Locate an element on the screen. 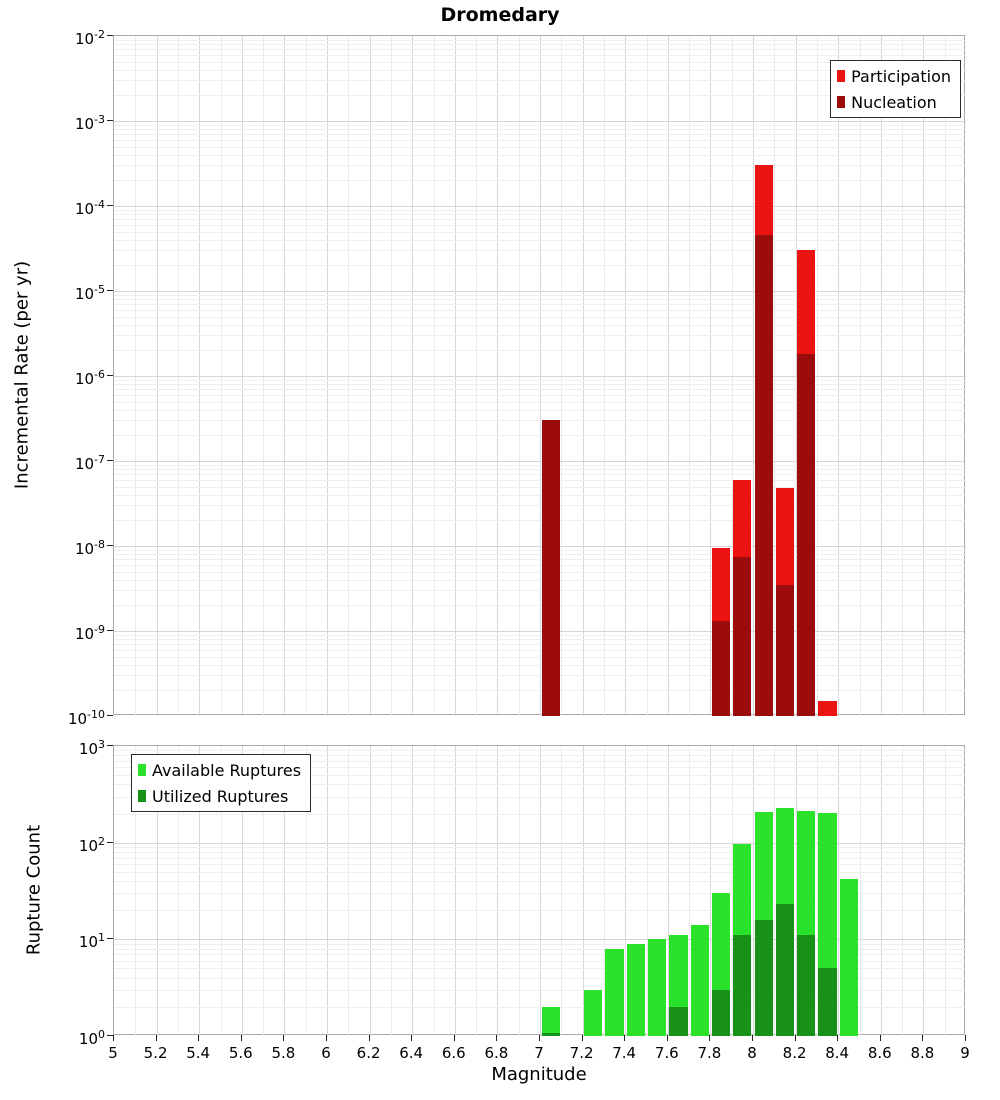 This screenshot has width=1000, height=1100. y-tick-label: 10⁻² is located at coordinates (89, 38).